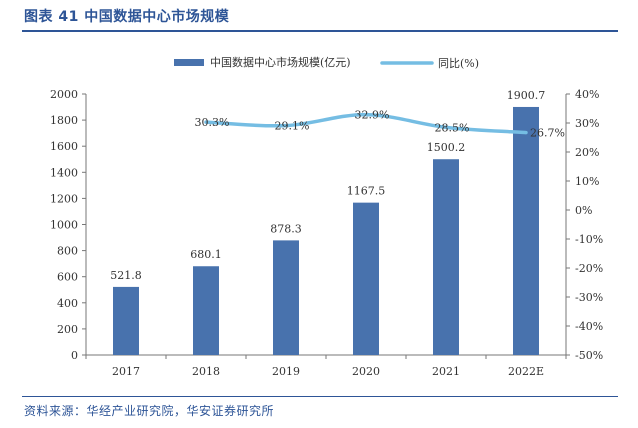 The image size is (638, 428). I want to click on y-left-tick-label: 200, so click(67, 329).